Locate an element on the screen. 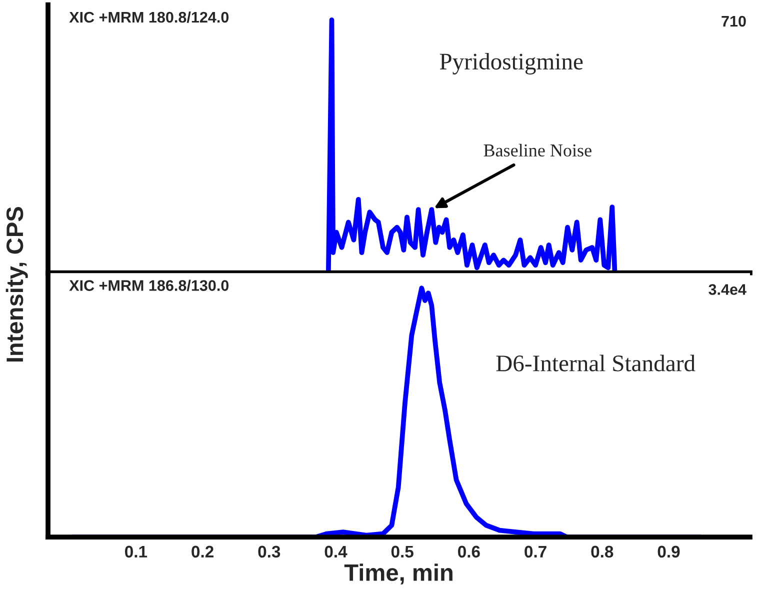 The width and height of the screenshot is (766, 593). chart-title: XIC +MRM 186.8/130.0 is located at coordinates (149, 286).